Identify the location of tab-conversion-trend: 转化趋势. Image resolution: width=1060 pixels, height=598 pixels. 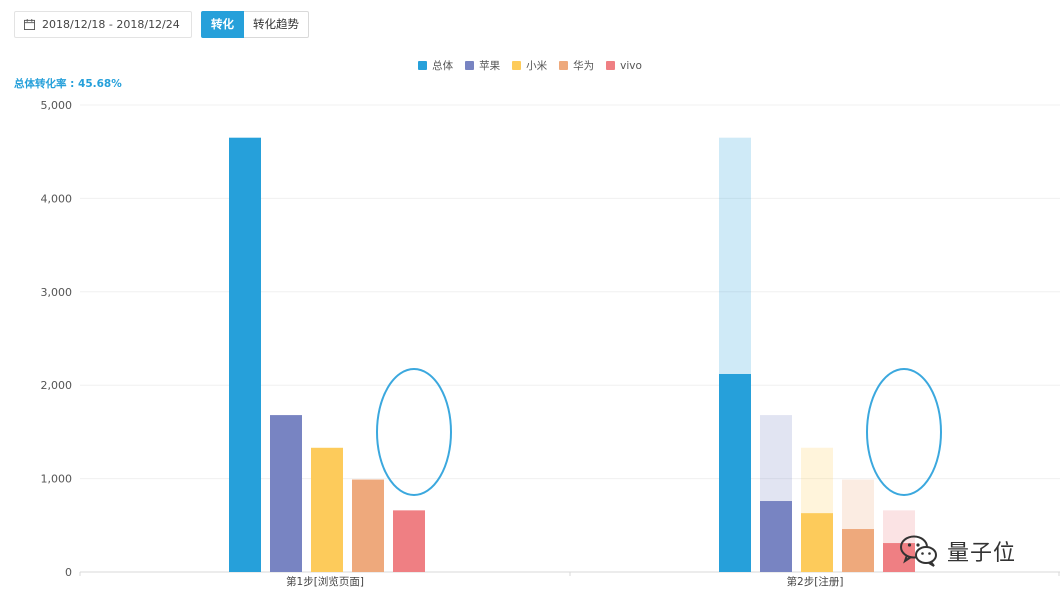
(276, 24).